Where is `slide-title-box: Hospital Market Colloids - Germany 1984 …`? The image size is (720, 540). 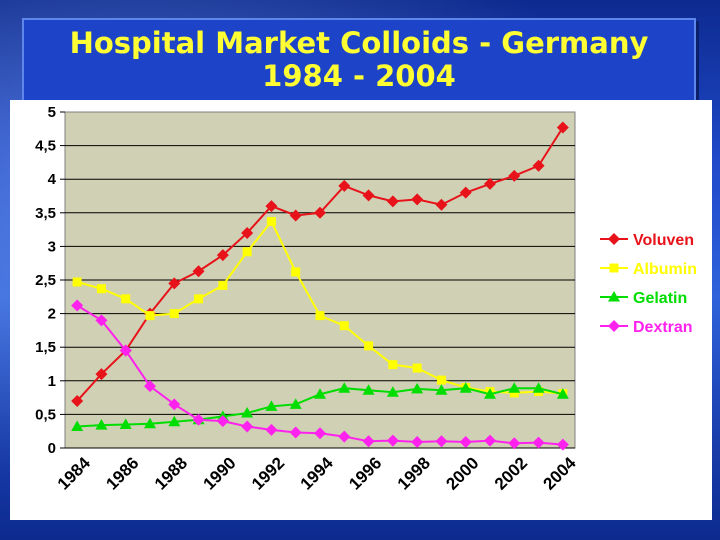 slide-title-box: Hospital Market Colloids - Germany 1984 … is located at coordinates (359, 60).